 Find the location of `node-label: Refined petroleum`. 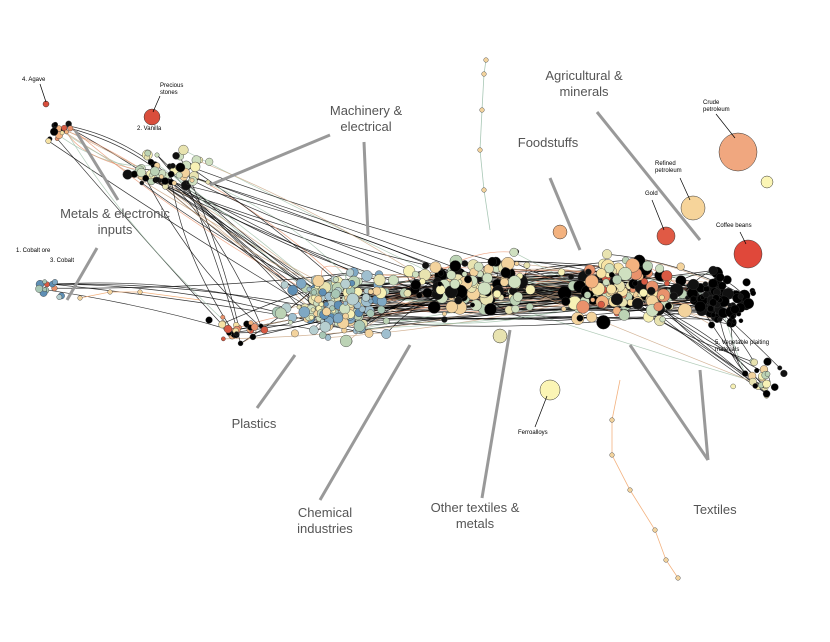

node-label: Refined petroleum is located at coordinates (668, 167).